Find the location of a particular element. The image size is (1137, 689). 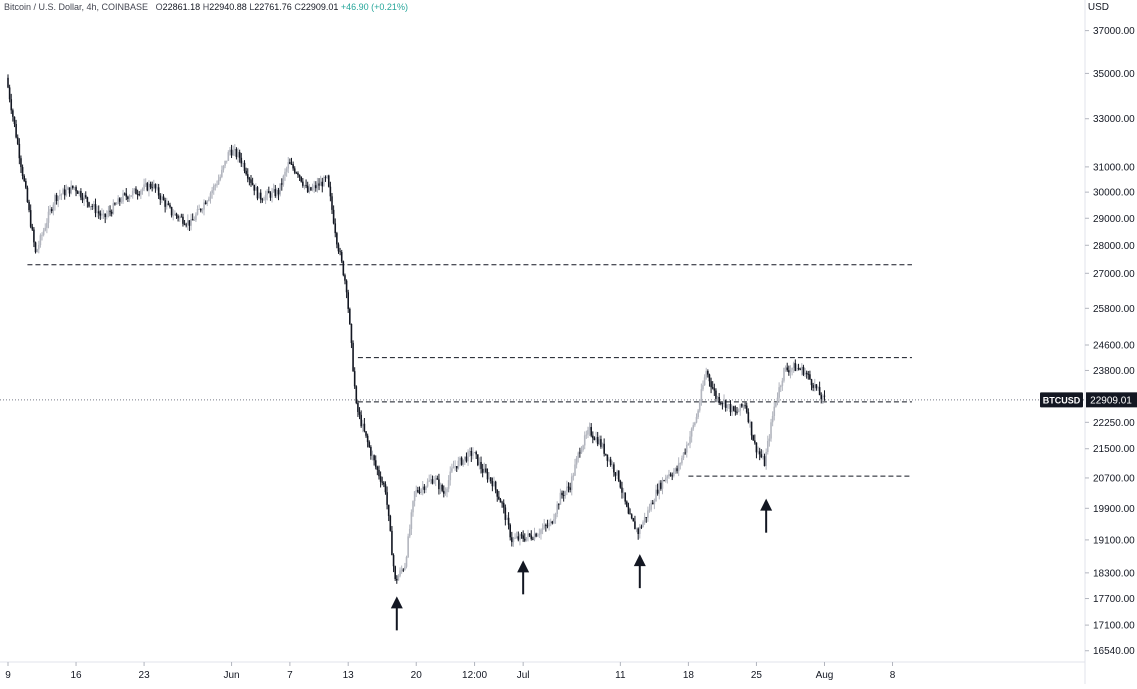

time-tick-label: 18 is located at coordinates (689, 675).